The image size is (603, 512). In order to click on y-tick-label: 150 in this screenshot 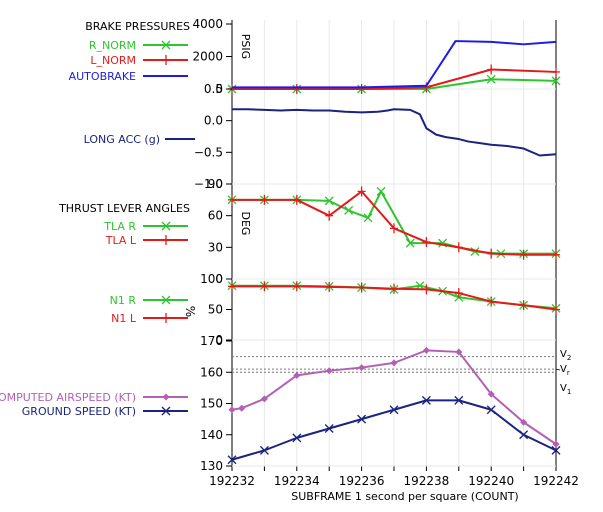, I will do `click(211, 404)`.